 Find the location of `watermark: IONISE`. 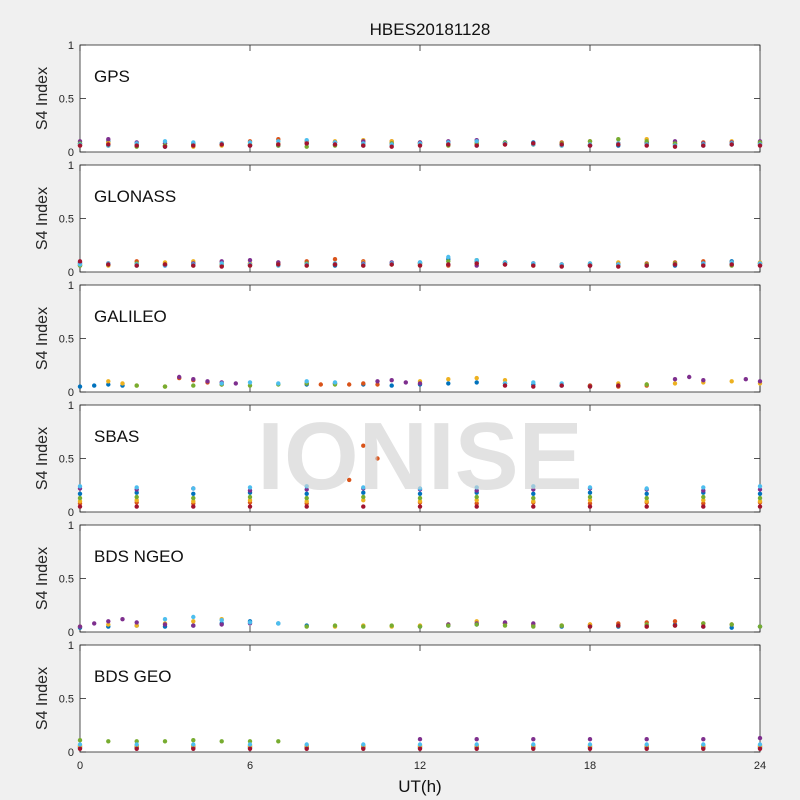

watermark: IONISE is located at coordinates (419, 456).